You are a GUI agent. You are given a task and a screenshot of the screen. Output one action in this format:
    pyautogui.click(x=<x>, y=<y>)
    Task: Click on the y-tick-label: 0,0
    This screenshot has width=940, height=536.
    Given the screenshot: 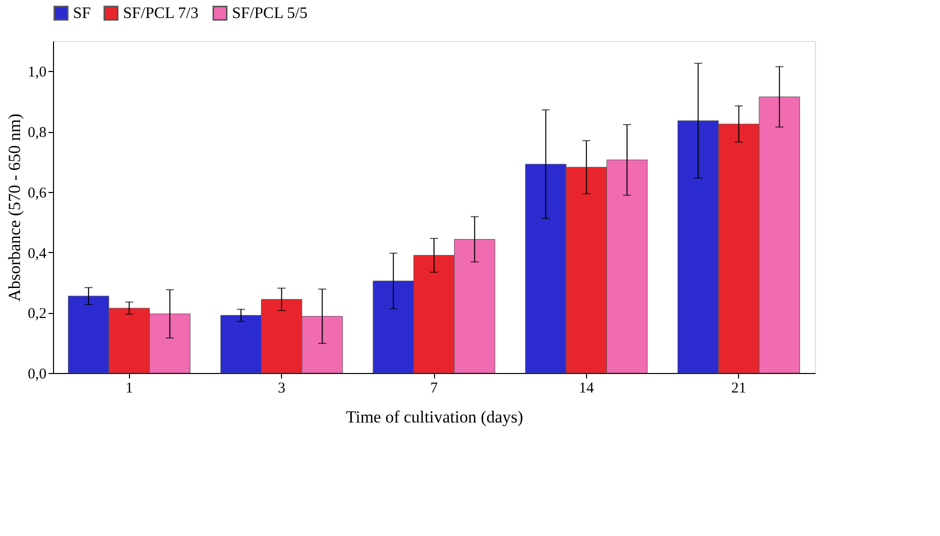 What is the action you would take?
    pyautogui.click(x=37, y=374)
    